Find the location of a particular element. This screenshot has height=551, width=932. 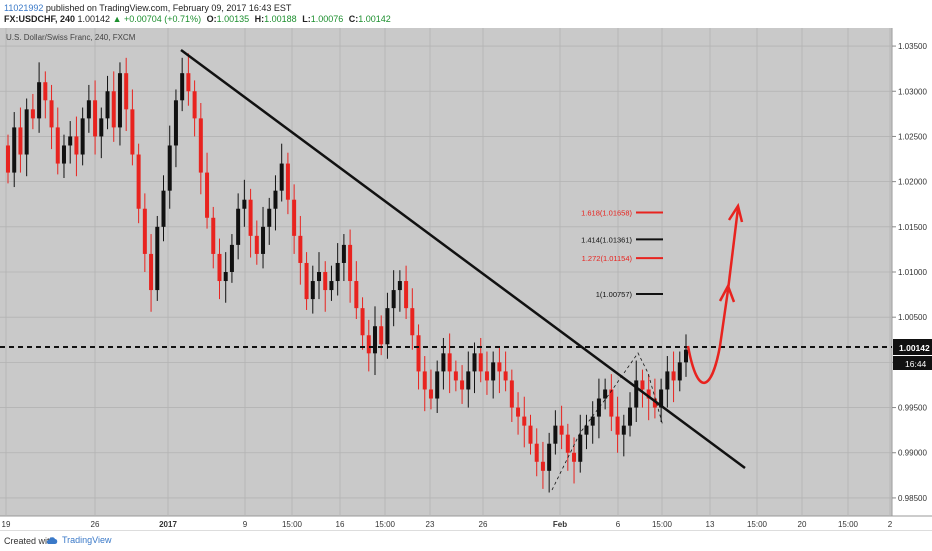

arrow-head-icon is located at coordinates (735, 212).